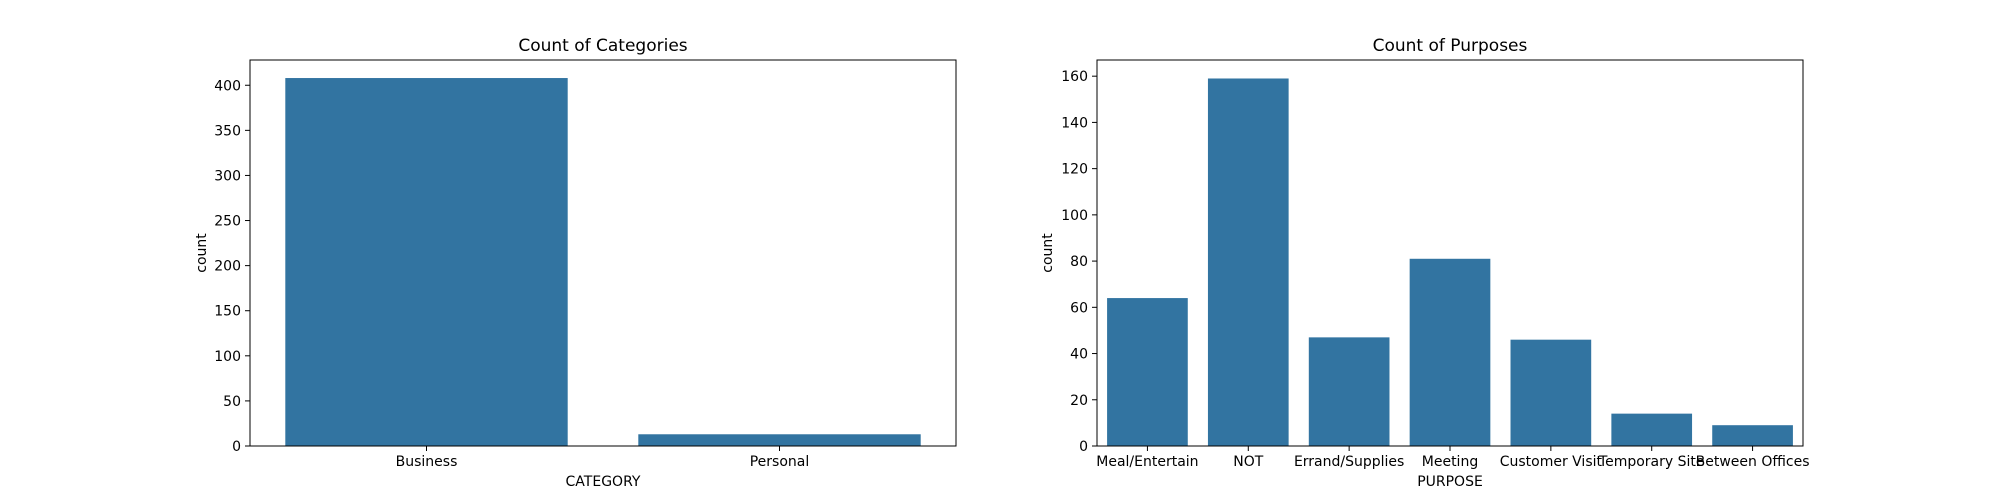 The image size is (2000, 500). What do you see at coordinates (1079, 308) in the screenshot?
I see `y-tick-label: 60` at bounding box center [1079, 308].